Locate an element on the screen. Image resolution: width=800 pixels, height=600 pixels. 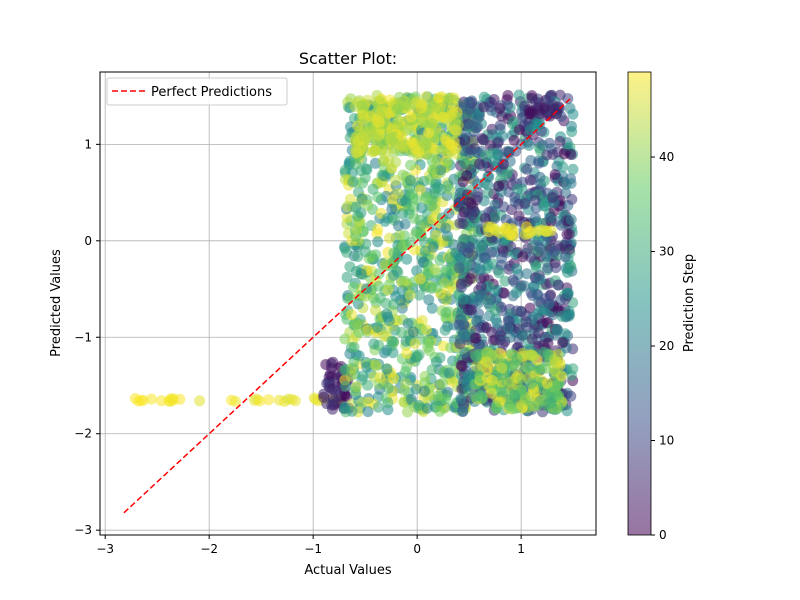
colorbar: 0 10 20 30 40 Prediction Step is located at coordinates (662, 306).